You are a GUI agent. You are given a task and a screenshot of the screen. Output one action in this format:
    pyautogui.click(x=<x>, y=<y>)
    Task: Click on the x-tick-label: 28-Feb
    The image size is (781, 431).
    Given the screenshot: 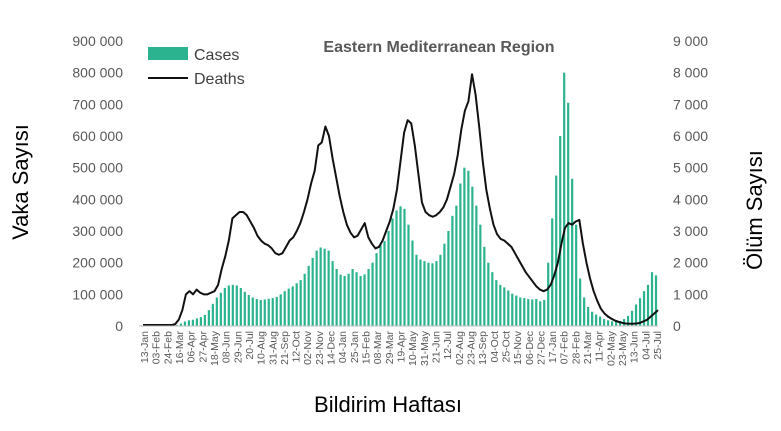 What is the action you would take?
    pyautogui.click(x=576, y=347)
    